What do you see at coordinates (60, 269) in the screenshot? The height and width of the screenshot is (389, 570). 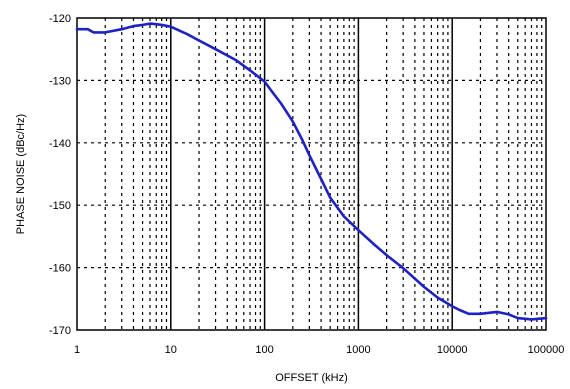 I see `y-tick-label: -160` at bounding box center [60, 269].